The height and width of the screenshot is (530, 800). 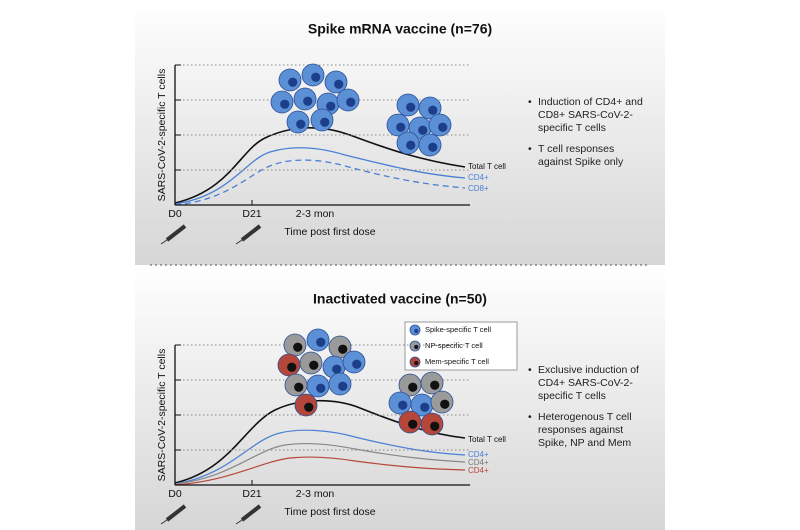 I want to click on legend-label: Spike-specific T cell, so click(x=458, y=329).